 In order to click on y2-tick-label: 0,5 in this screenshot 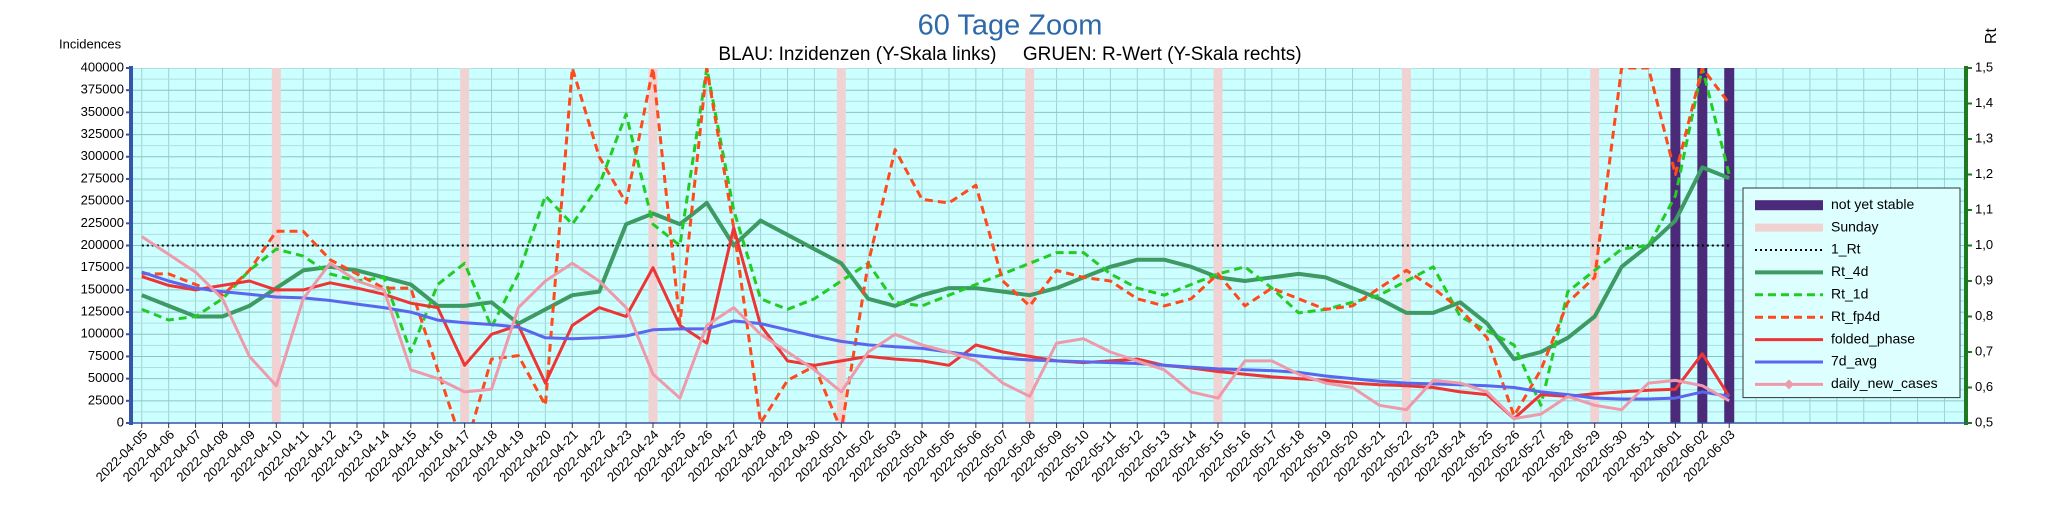, I will do `click(1984, 421)`.